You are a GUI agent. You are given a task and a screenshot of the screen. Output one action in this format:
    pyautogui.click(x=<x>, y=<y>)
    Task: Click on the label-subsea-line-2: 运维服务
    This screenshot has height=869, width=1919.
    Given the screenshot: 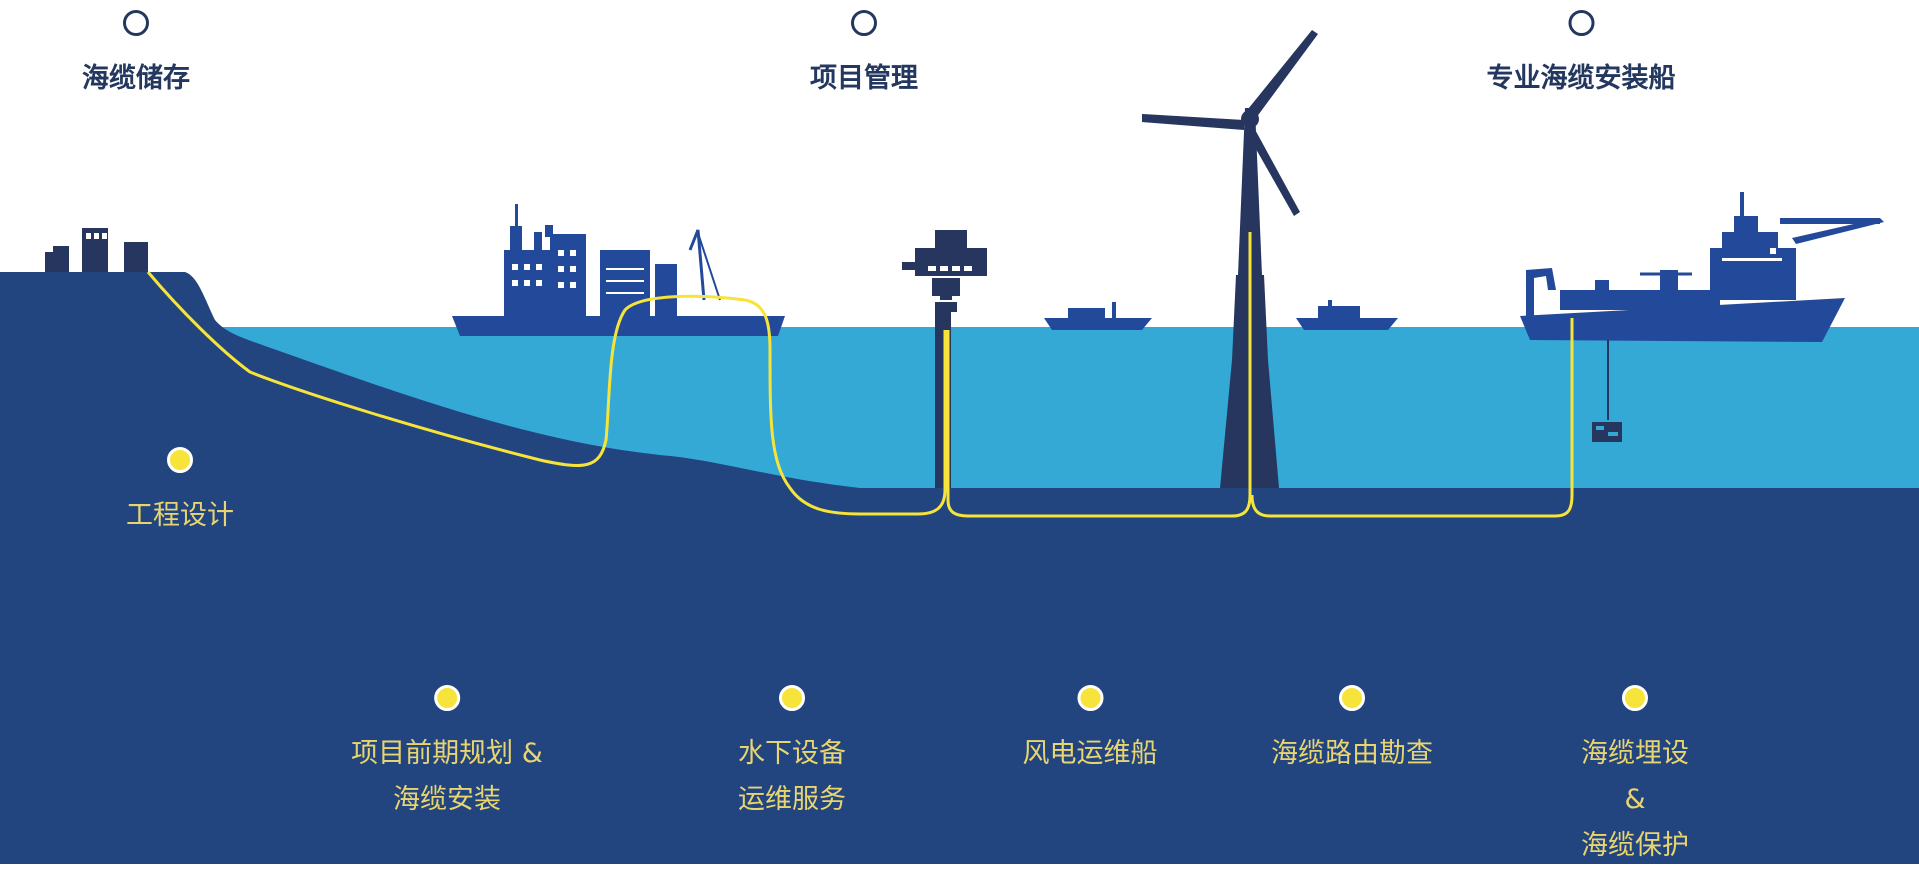 What is the action you would take?
    pyautogui.click(x=792, y=799)
    